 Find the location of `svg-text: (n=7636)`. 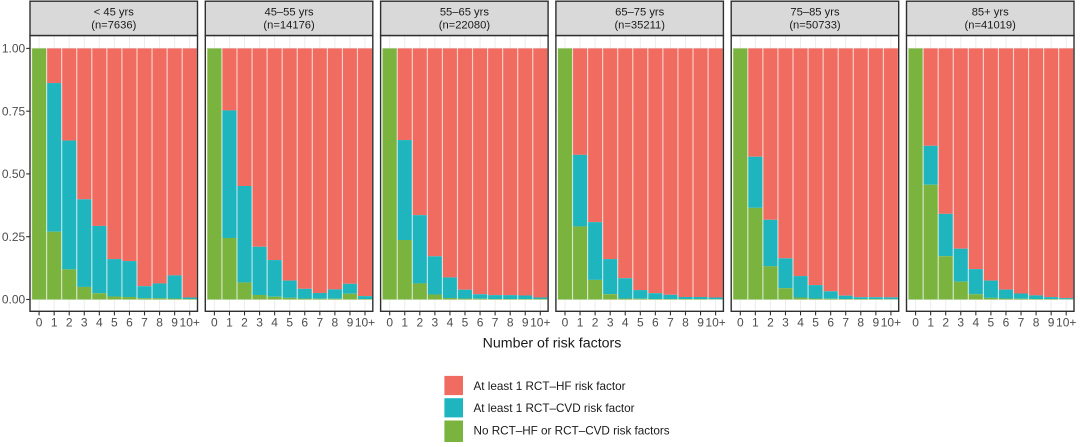

svg-text: (n=7636) is located at coordinates (113, 25).